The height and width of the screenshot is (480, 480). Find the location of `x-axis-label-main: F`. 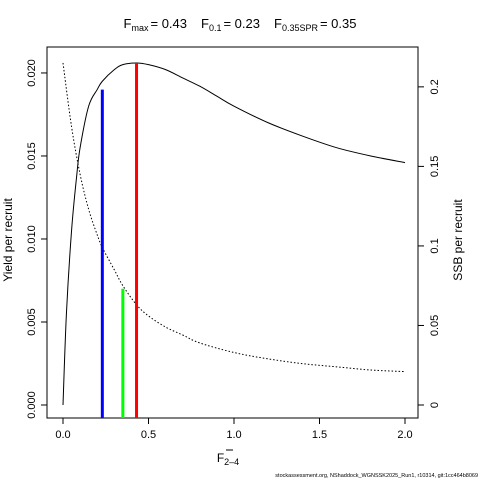

x-axis-label-main: F is located at coordinates (220, 458).